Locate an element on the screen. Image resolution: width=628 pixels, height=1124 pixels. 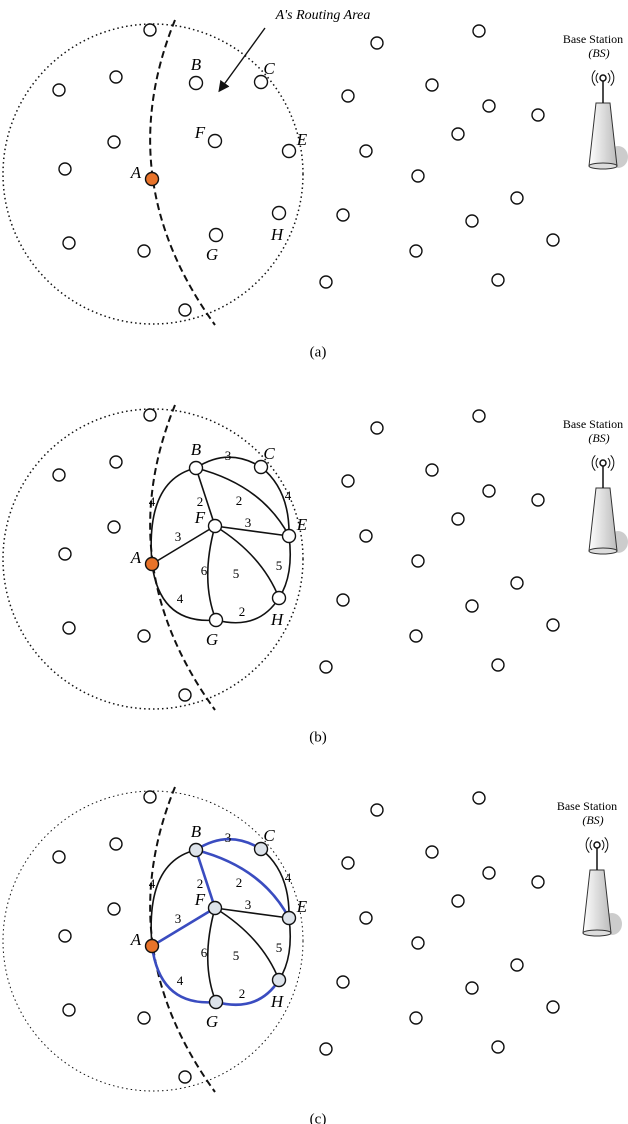
panel-caption: (a) is located at coordinates (318, 352).